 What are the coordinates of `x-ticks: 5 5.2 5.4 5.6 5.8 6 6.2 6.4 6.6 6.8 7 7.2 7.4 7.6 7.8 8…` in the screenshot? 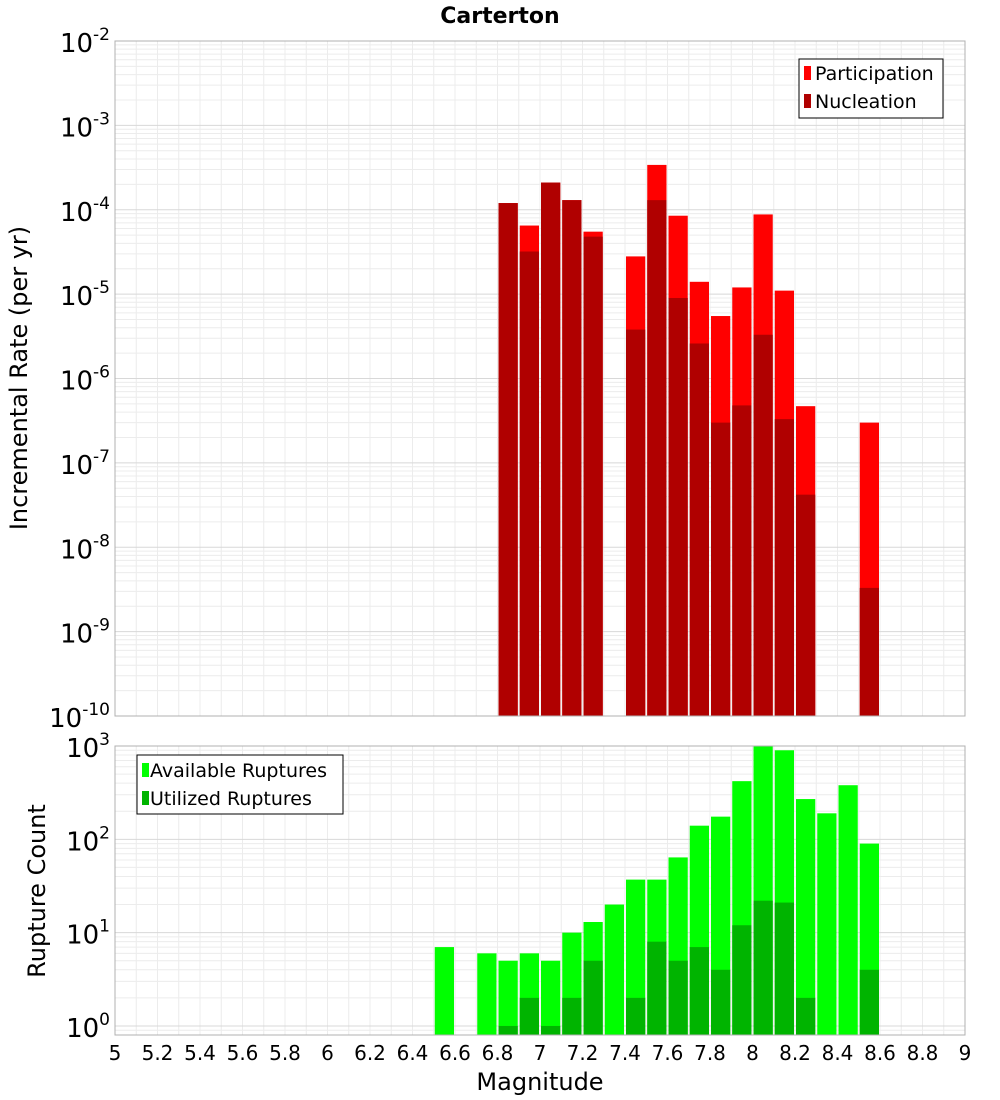 It's located at (540, 1053).